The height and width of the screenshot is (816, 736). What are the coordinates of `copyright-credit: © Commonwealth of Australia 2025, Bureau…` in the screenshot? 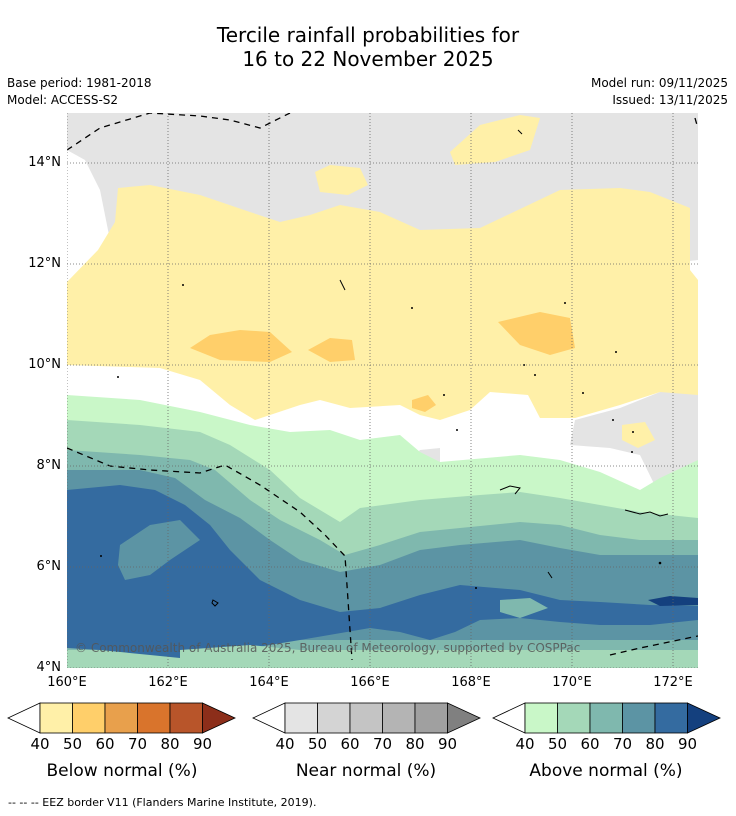 It's located at (328, 648).